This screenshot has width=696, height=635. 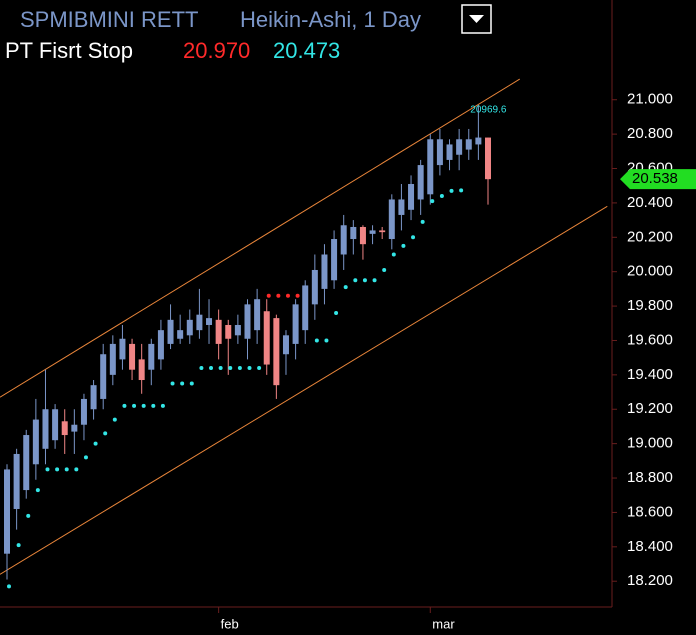 I want to click on dropdown-button, so click(x=476, y=19).